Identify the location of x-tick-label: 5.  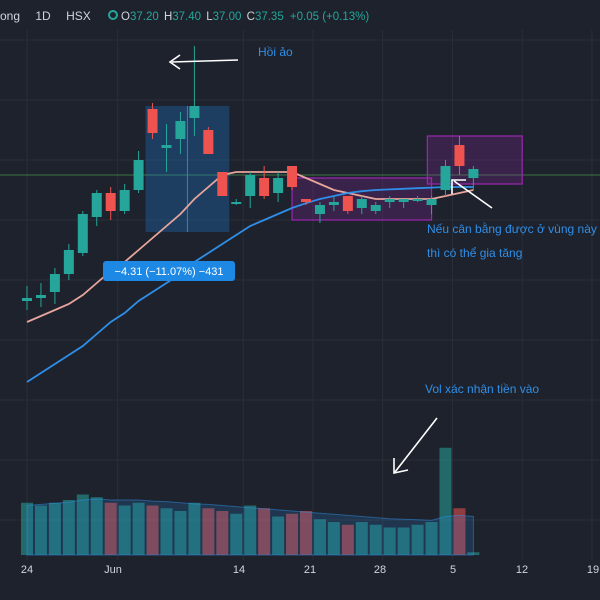
(453, 570).